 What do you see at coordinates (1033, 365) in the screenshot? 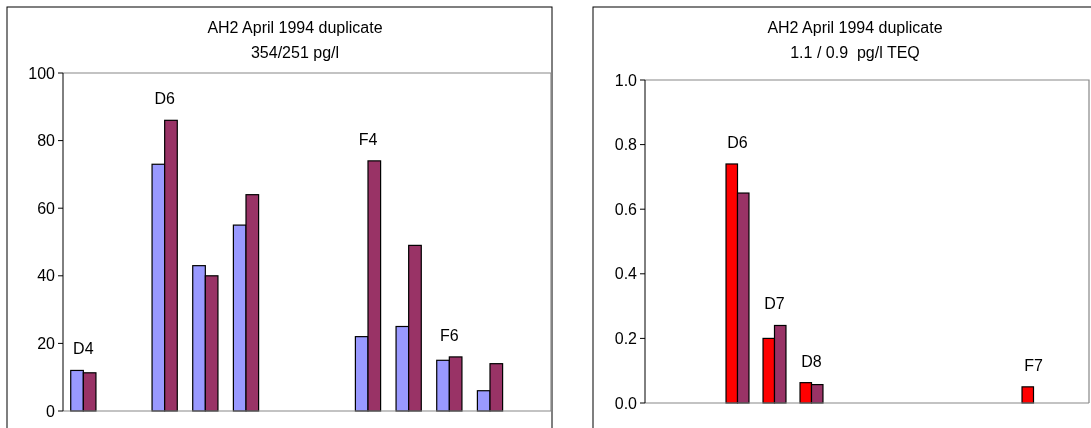
I see `x-tick-label: F7` at bounding box center [1033, 365].